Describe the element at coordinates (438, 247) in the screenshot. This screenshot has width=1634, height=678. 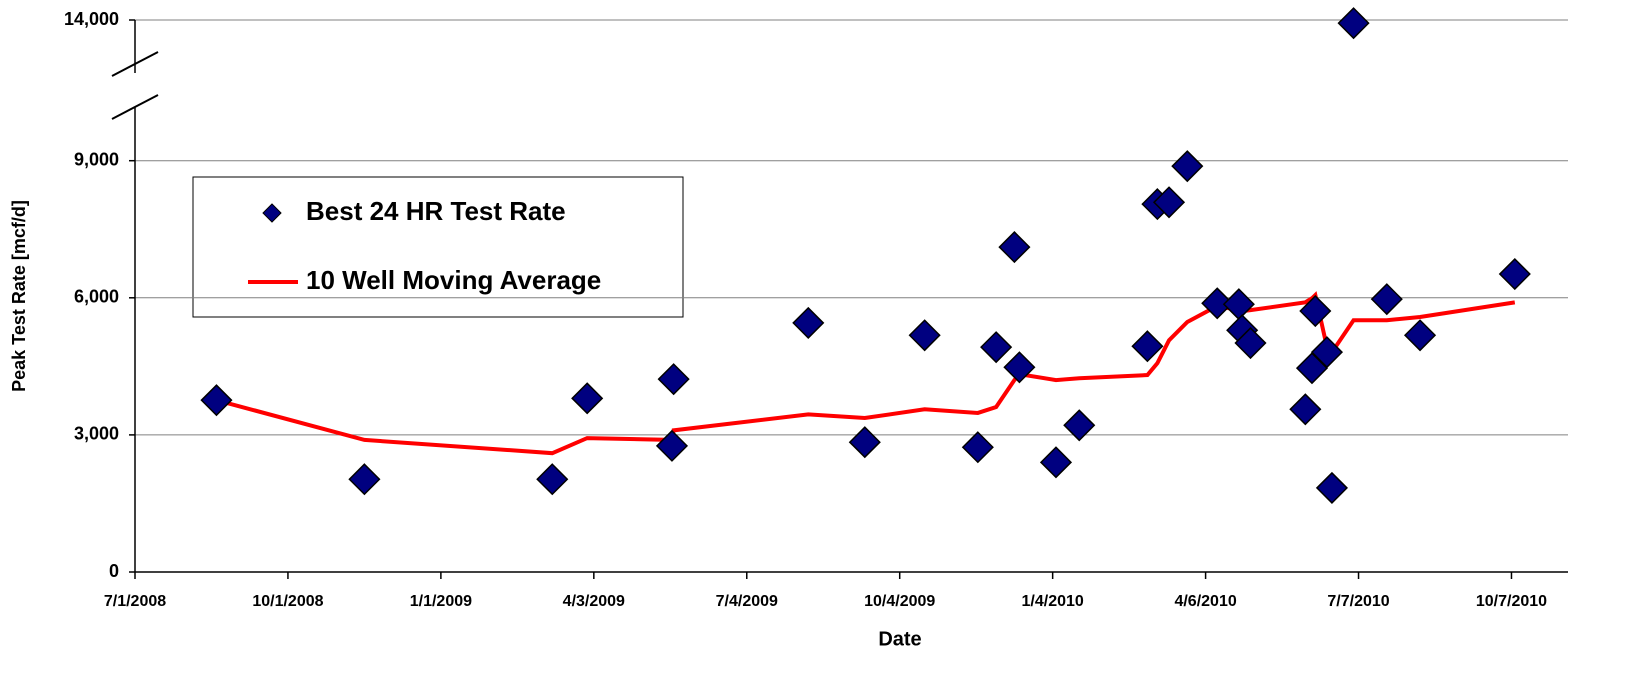
I see `legend` at that location.